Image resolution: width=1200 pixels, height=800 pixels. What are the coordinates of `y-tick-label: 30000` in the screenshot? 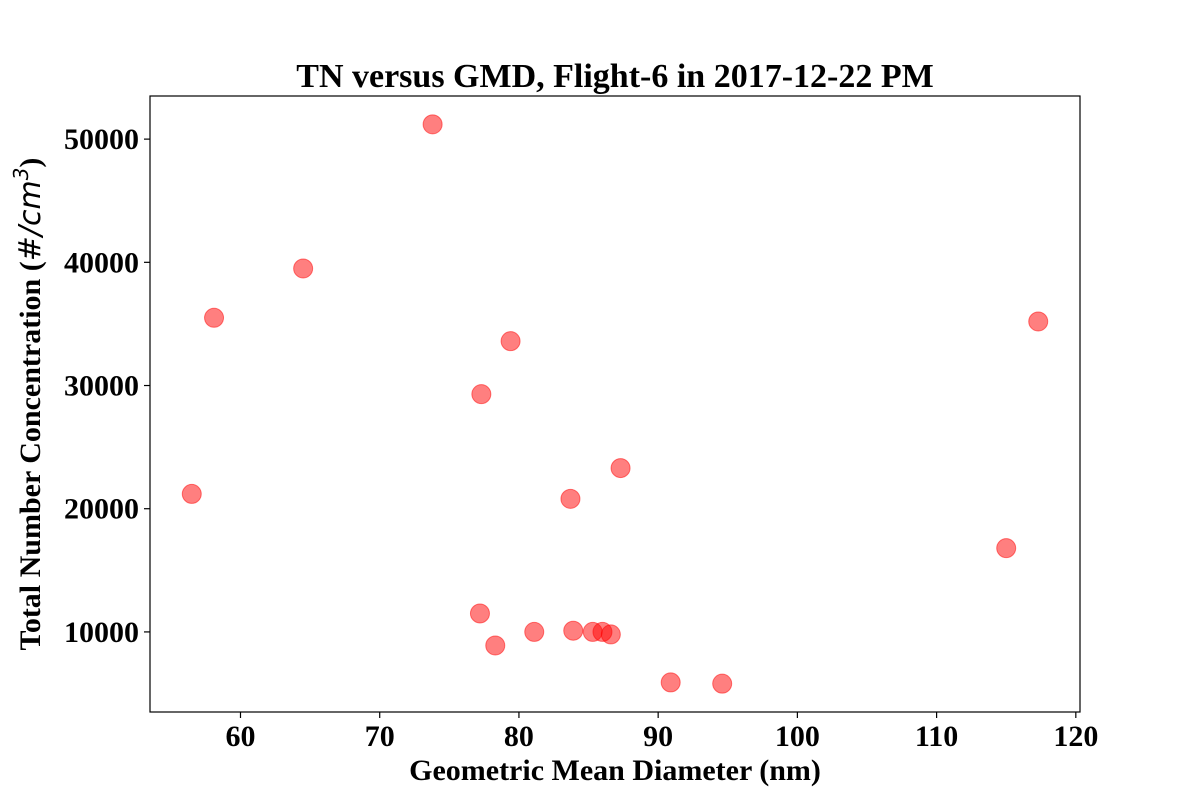 It's located at (101, 386).